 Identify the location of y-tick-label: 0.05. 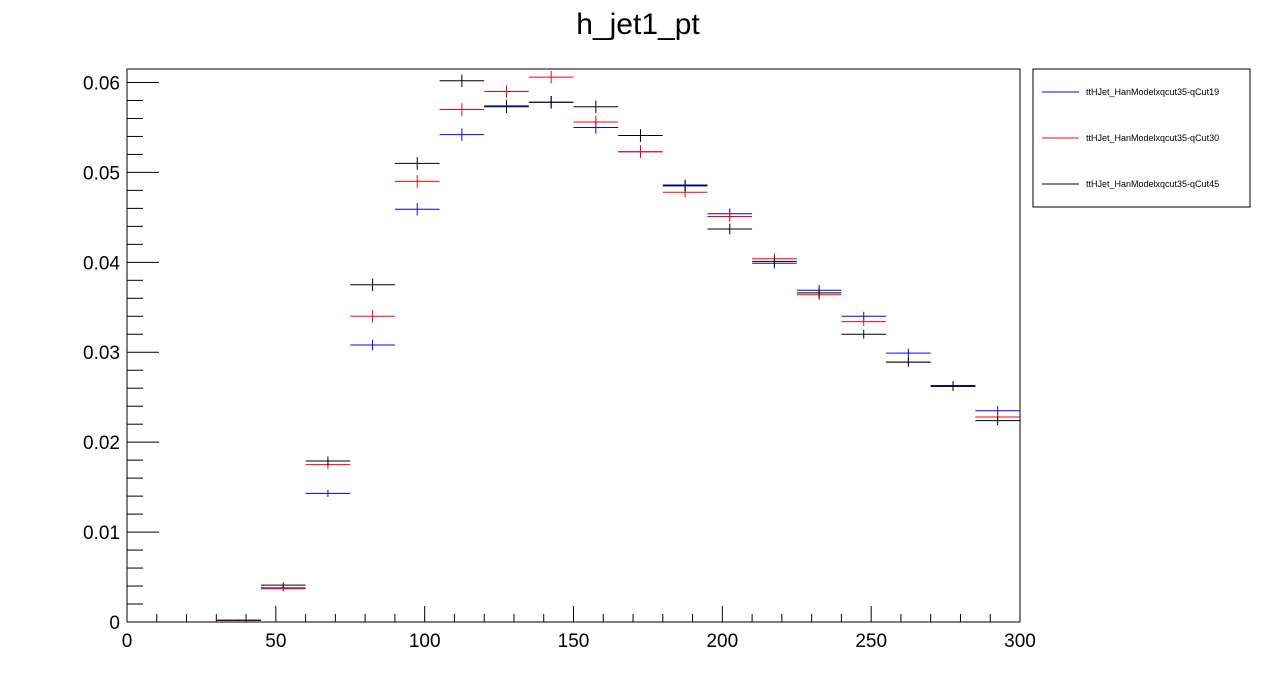
(101, 173).